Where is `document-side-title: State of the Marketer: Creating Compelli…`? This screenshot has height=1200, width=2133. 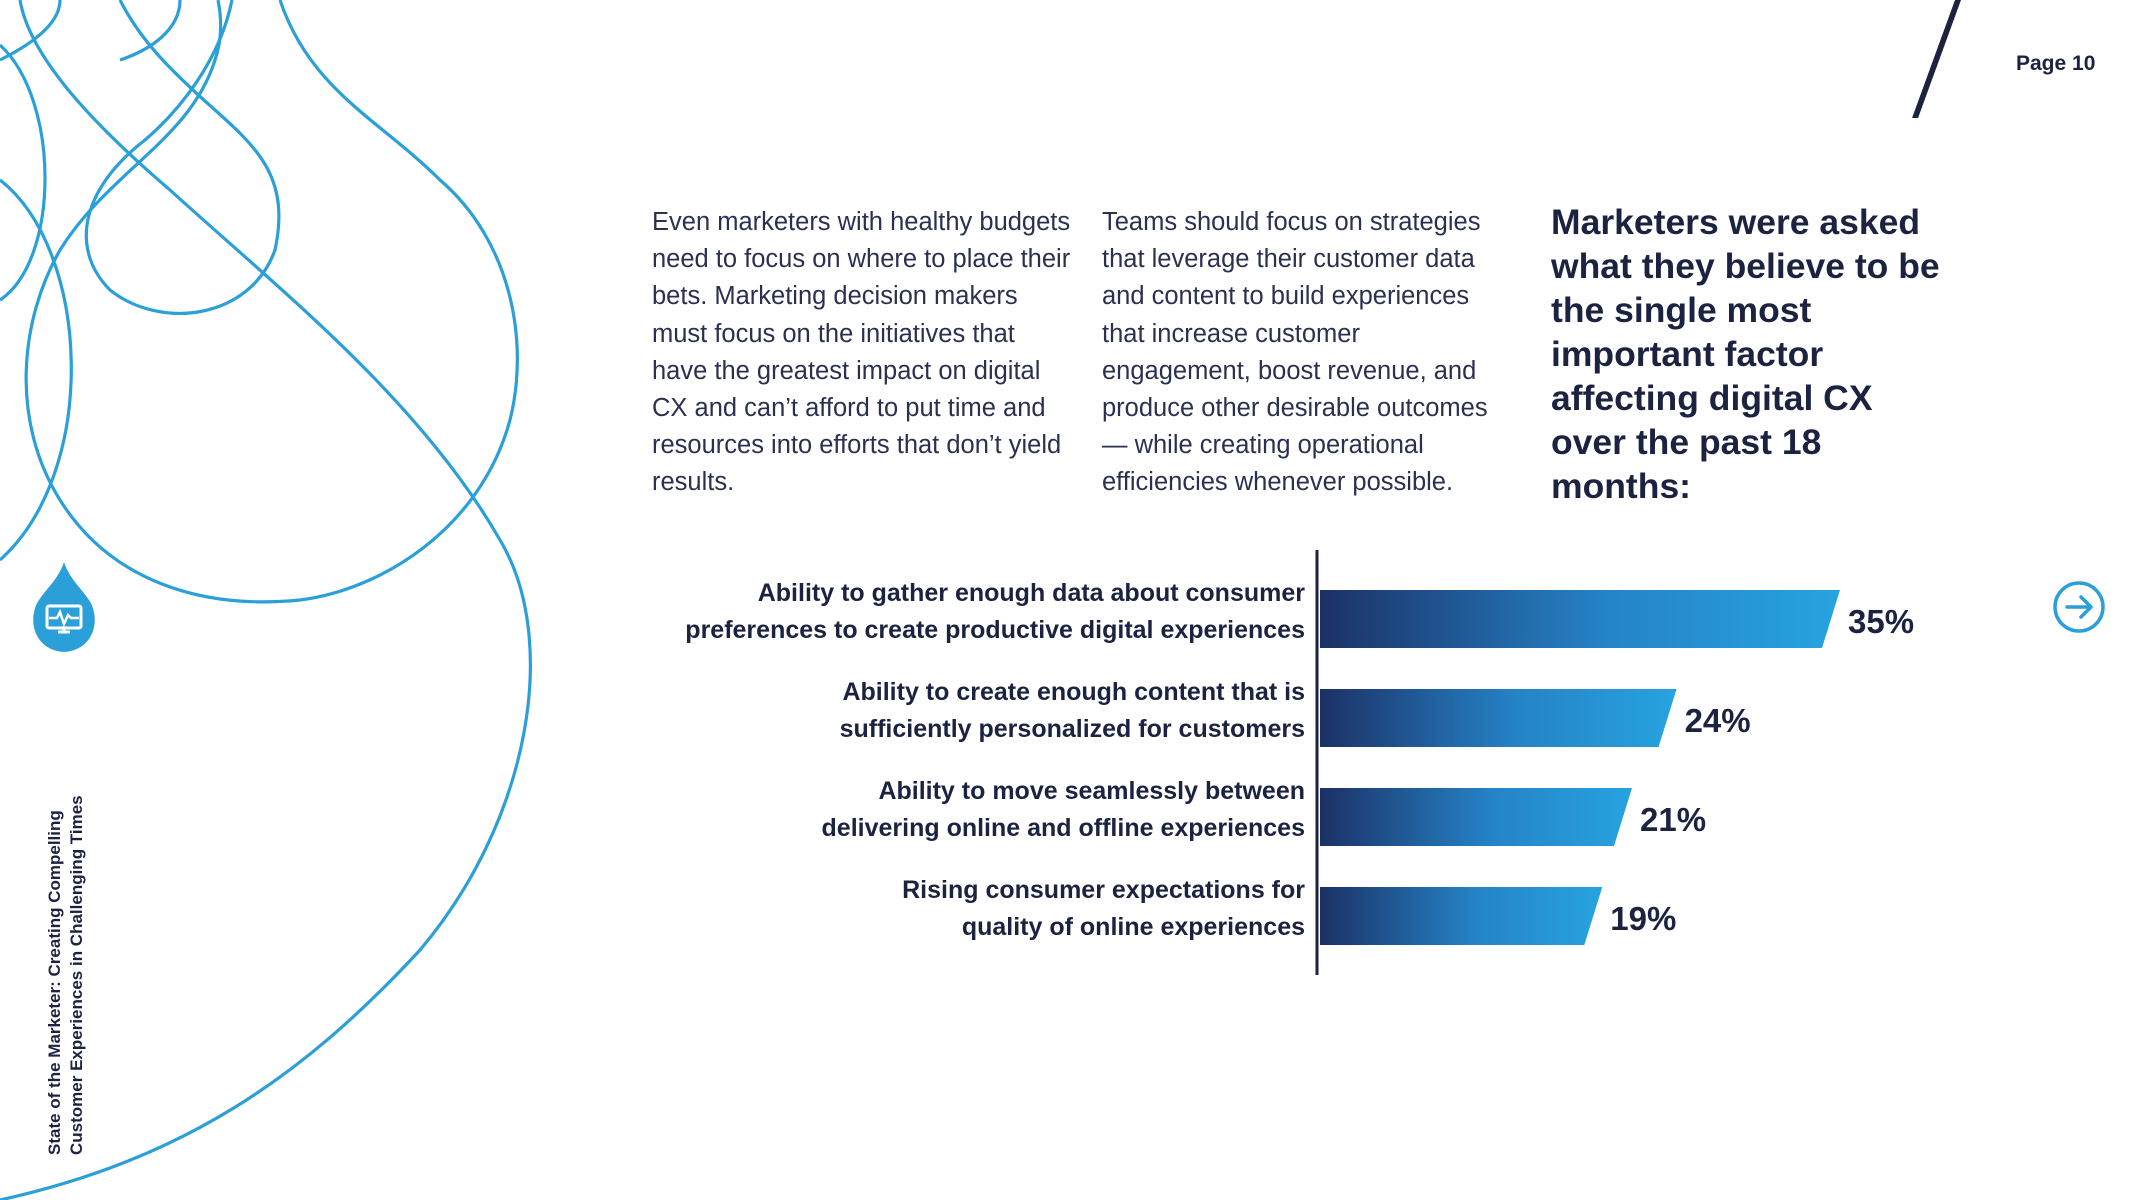 document-side-title: State of the Marketer: Creating Compelli… is located at coordinates (66, 975).